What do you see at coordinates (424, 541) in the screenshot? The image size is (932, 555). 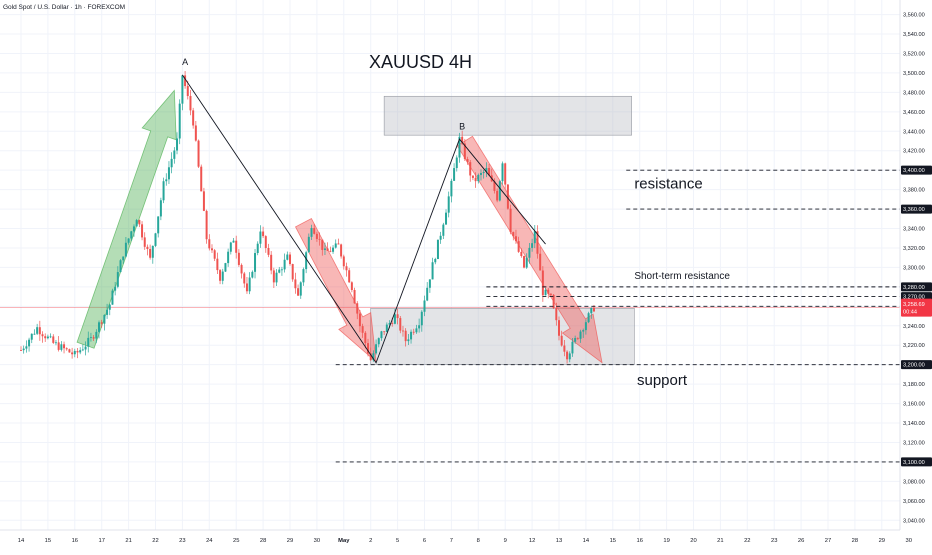 I see `x-tick-label: 6` at bounding box center [424, 541].